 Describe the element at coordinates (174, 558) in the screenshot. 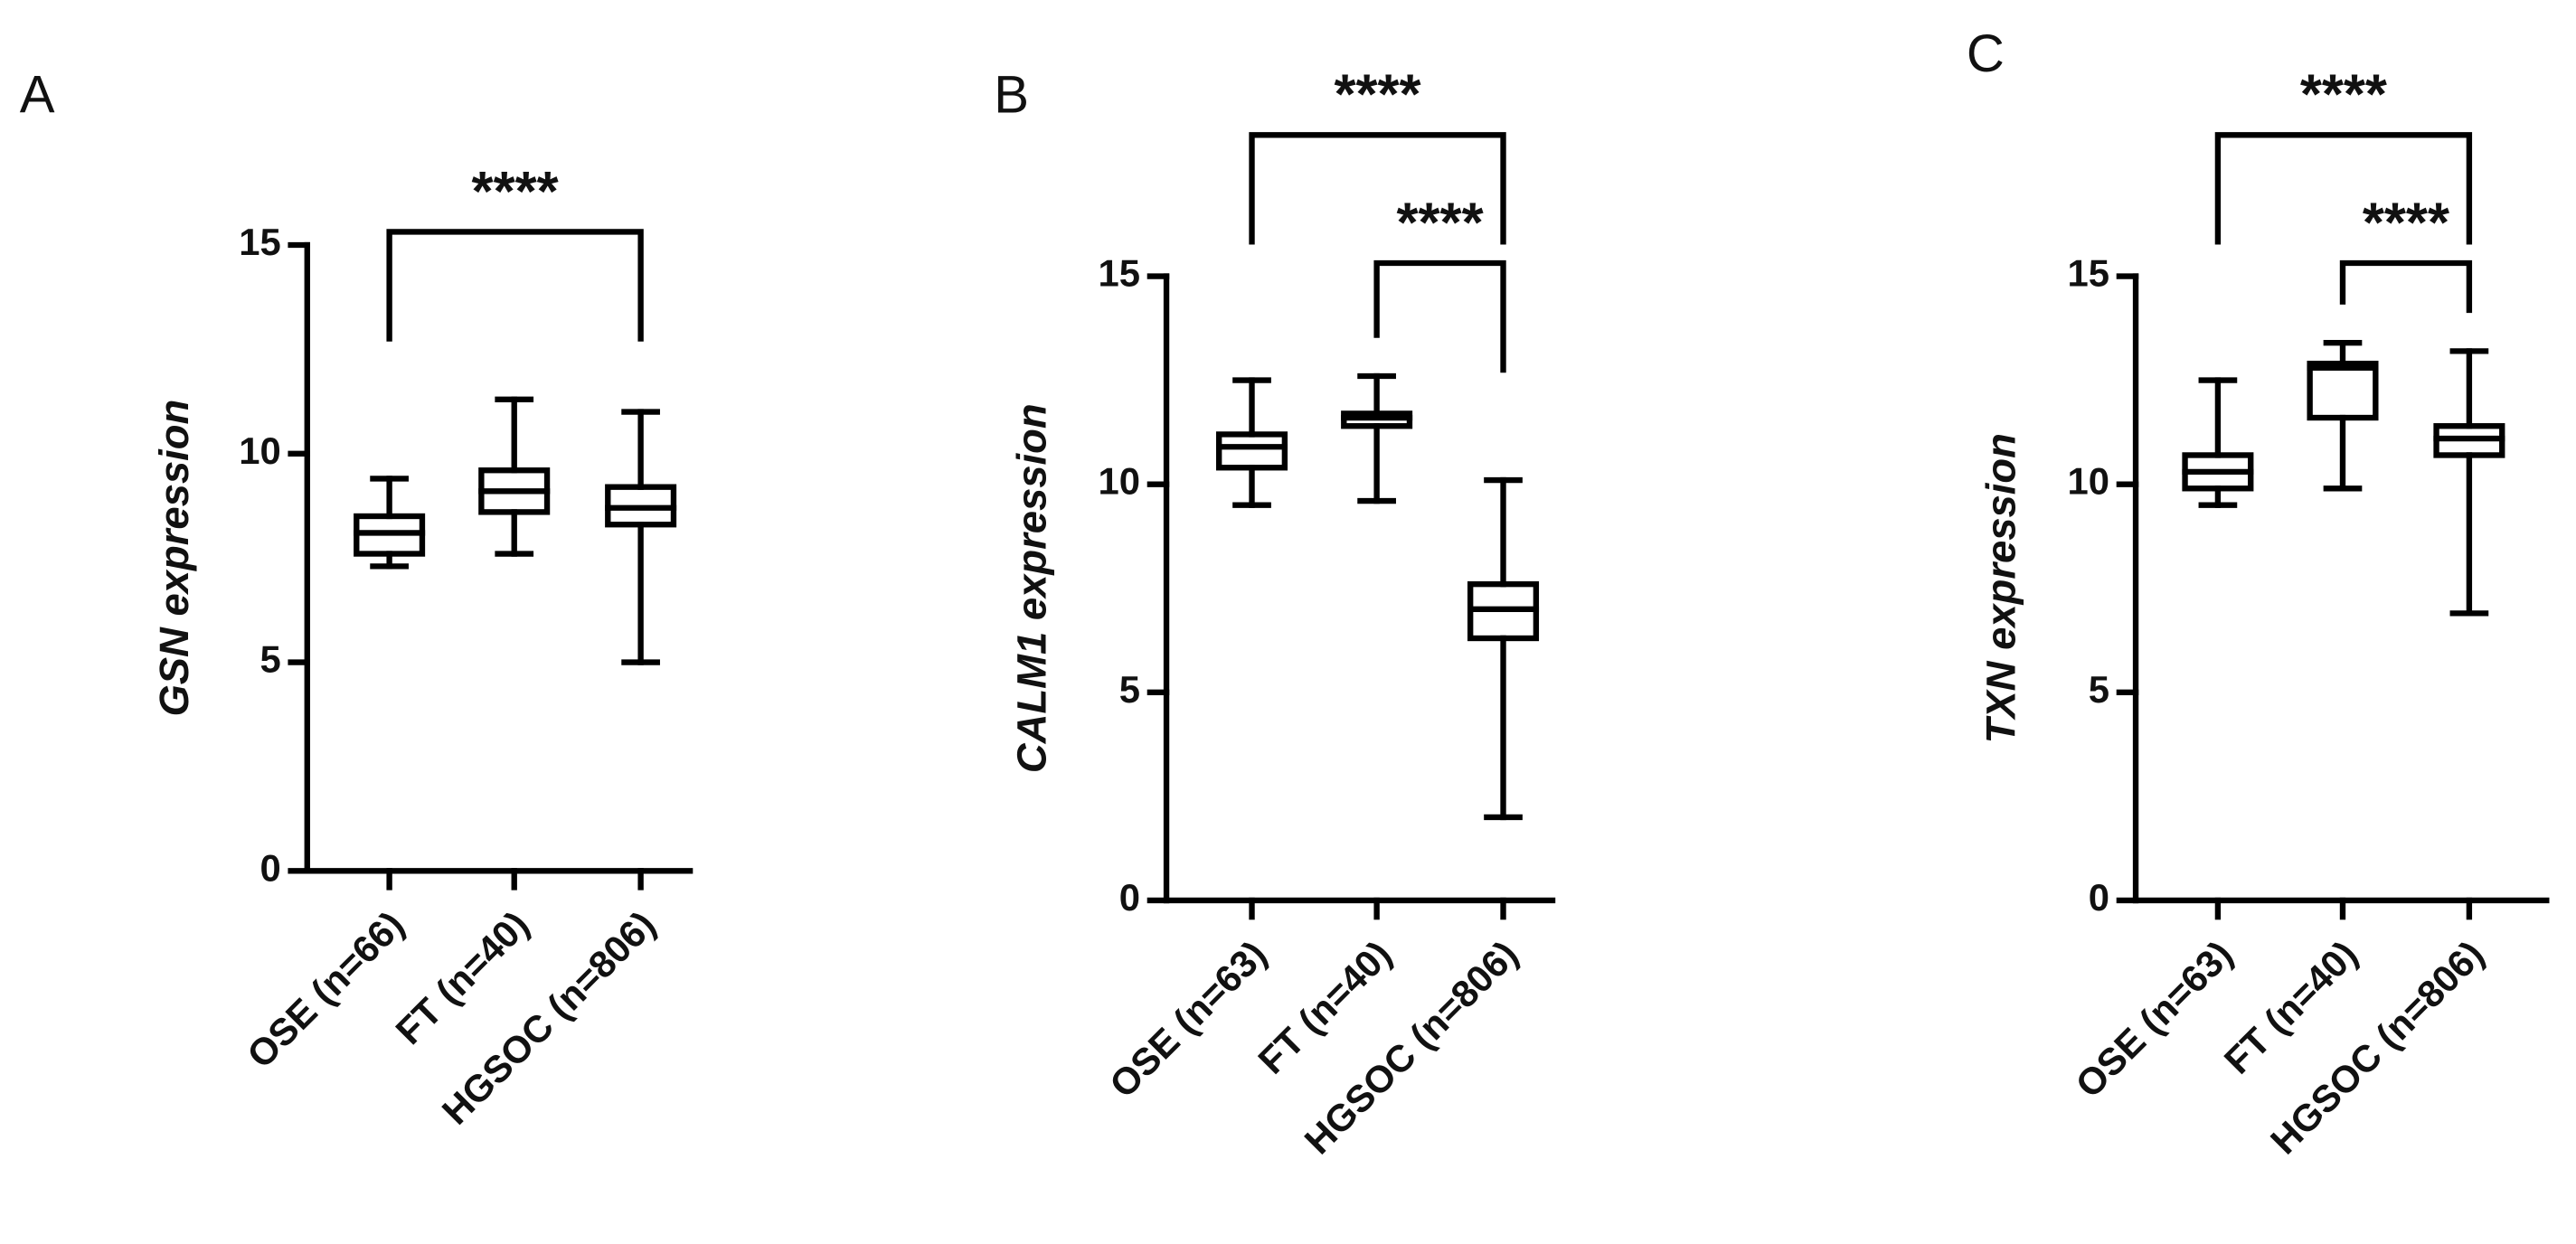

I see `y-axis-label: GSN expression` at that location.